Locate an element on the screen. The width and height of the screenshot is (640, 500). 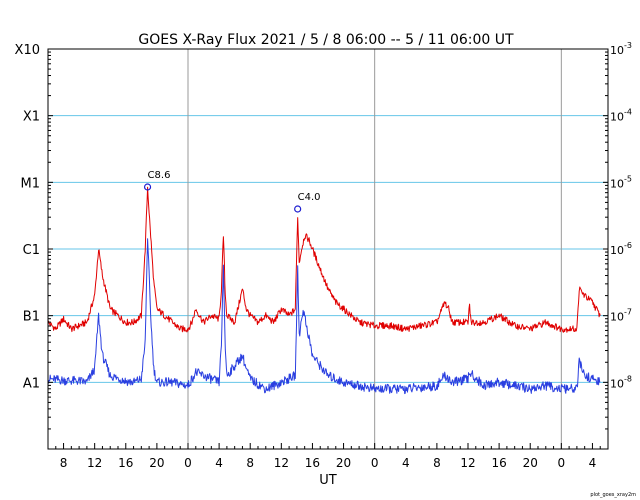
x-axis-label: UT is located at coordinates (328, 480).